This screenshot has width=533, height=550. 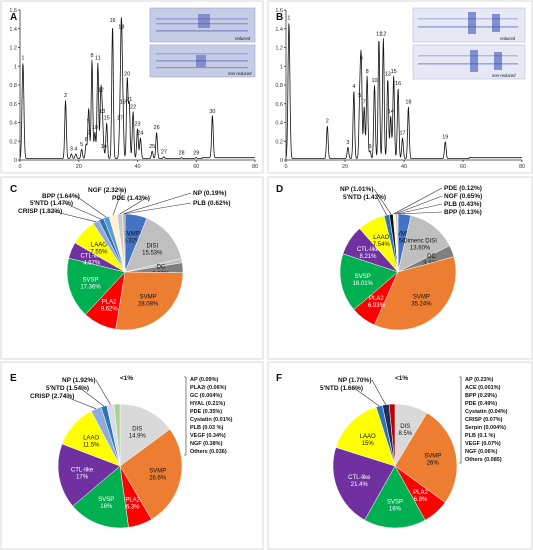 I want to click on slice-outside-label-c: NP (0.19%), so click(x=209, y=193).